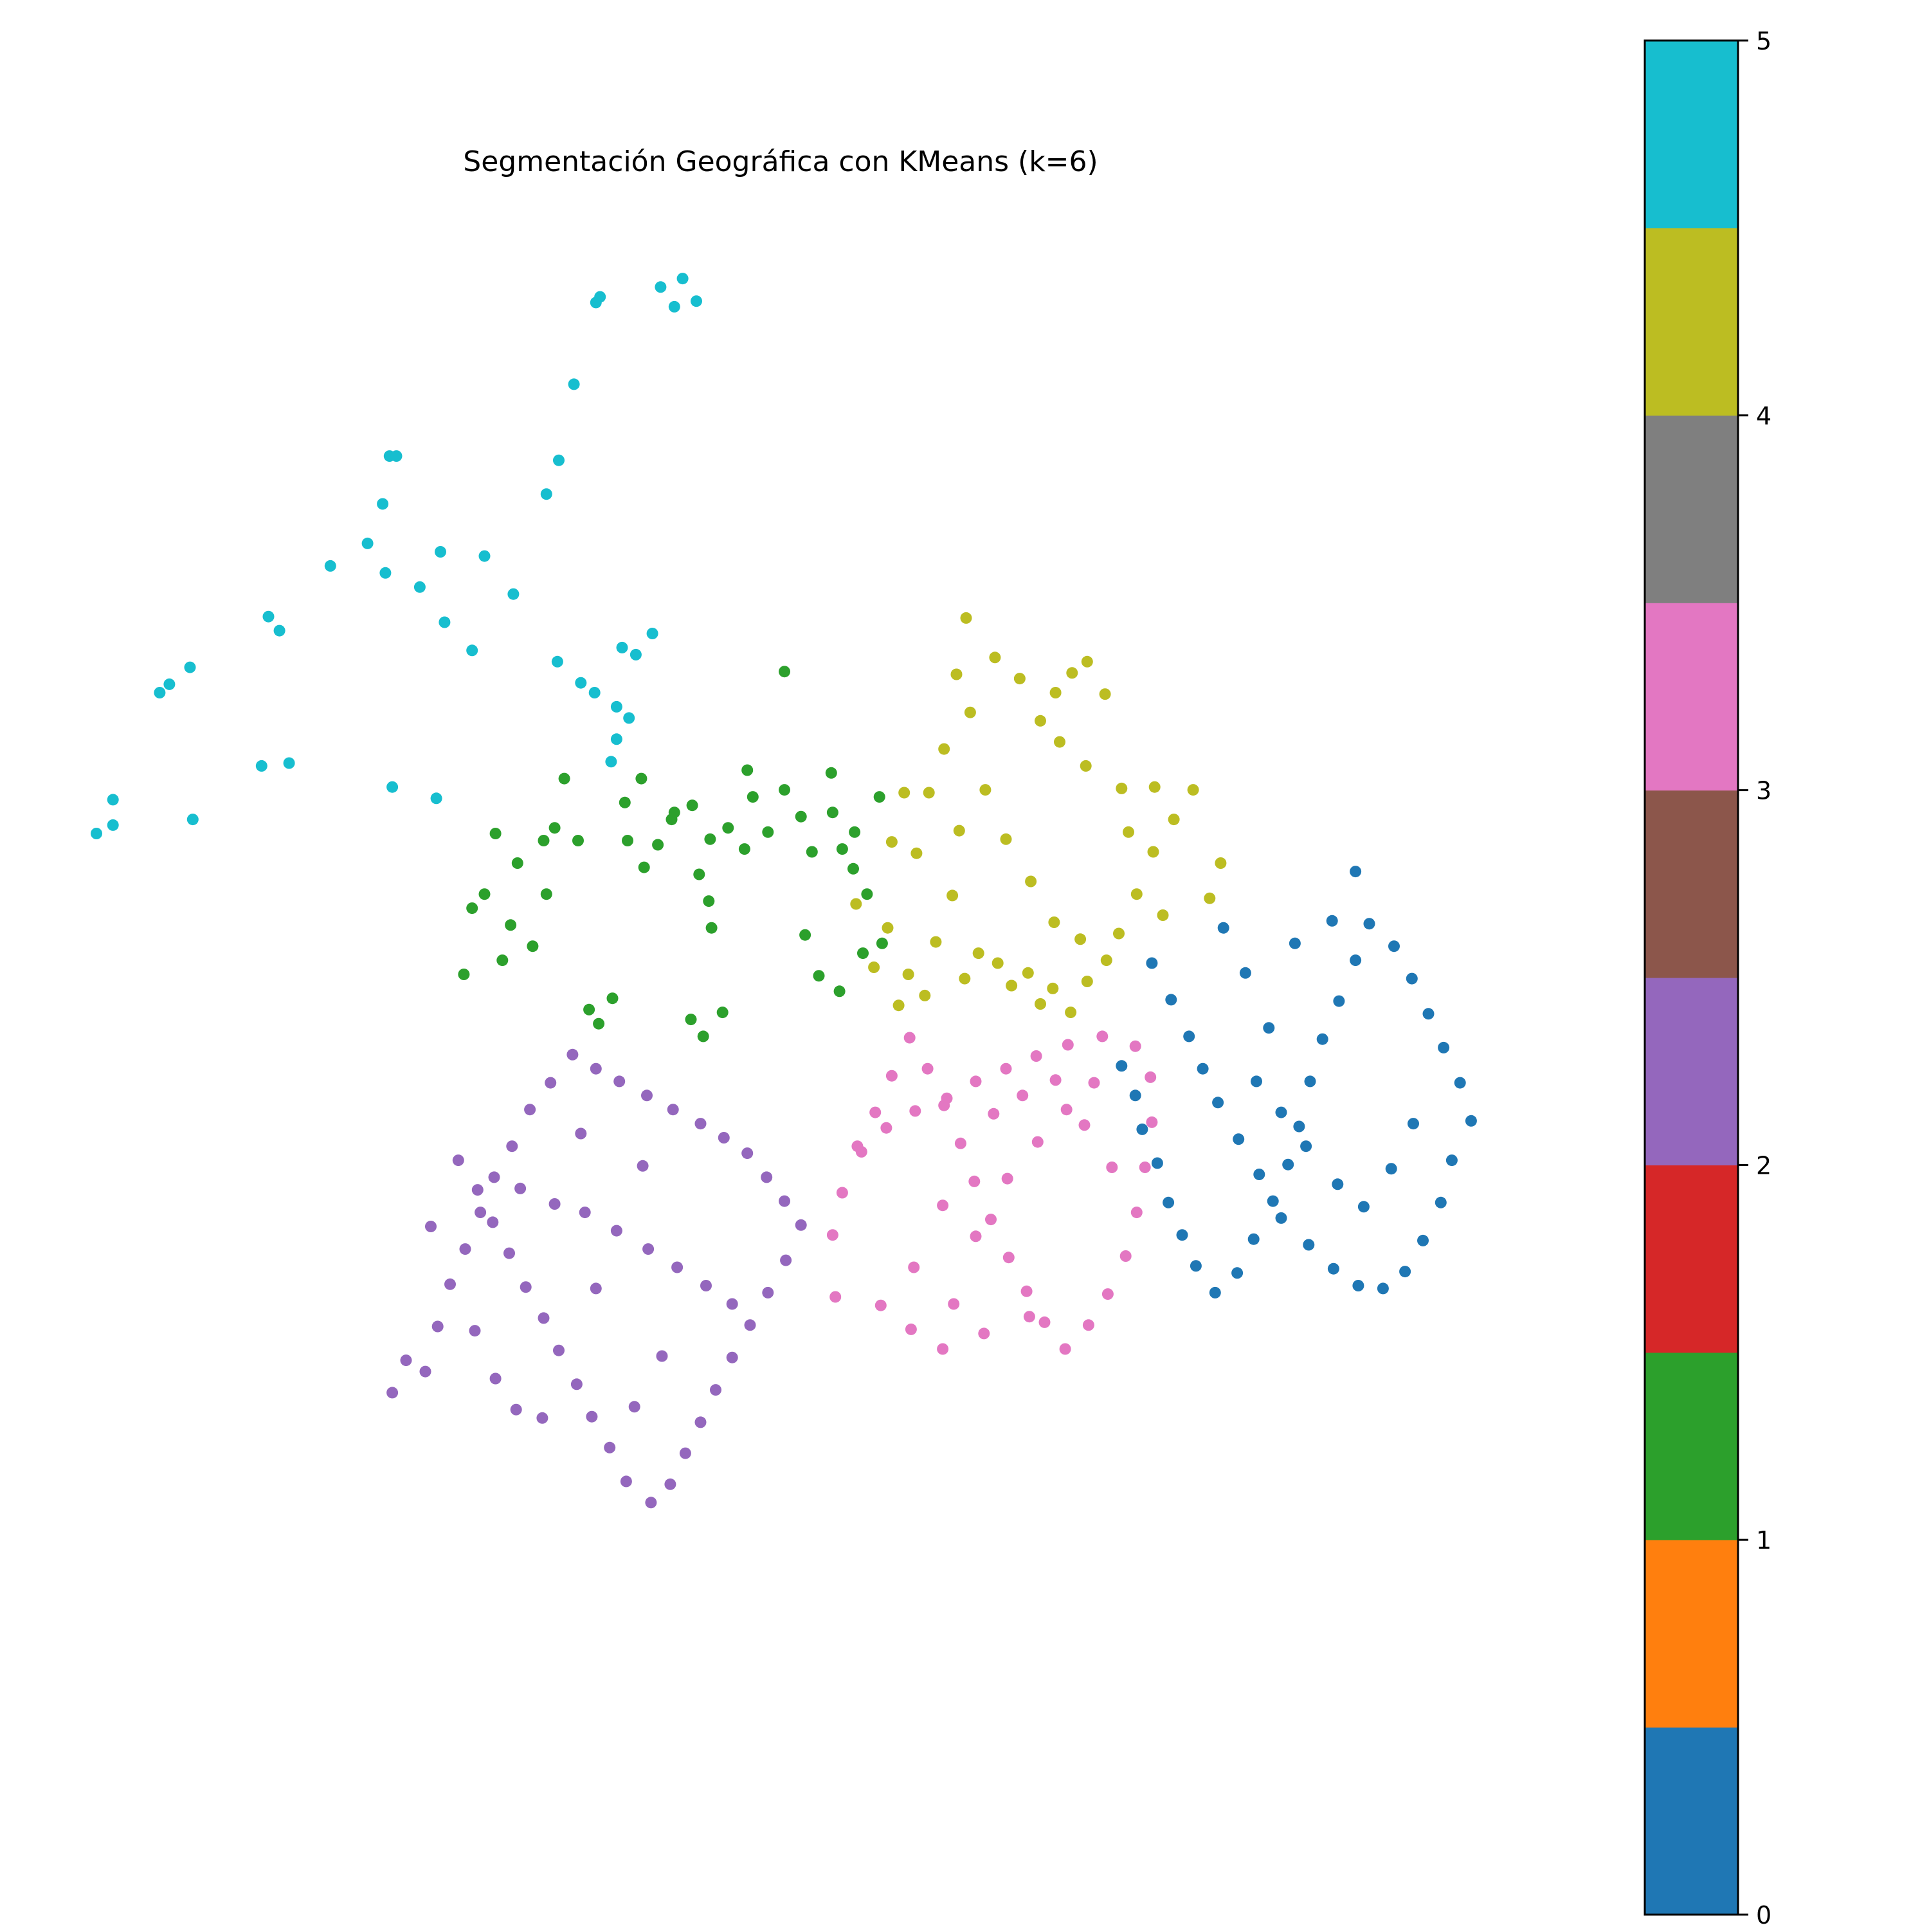 This screenshot has height=1932, width=1929. What do you see at coordinates (1763, 41) in the screenshot?
I see `colorbar-tick-label: 5` at bounding box center [1763, 41].